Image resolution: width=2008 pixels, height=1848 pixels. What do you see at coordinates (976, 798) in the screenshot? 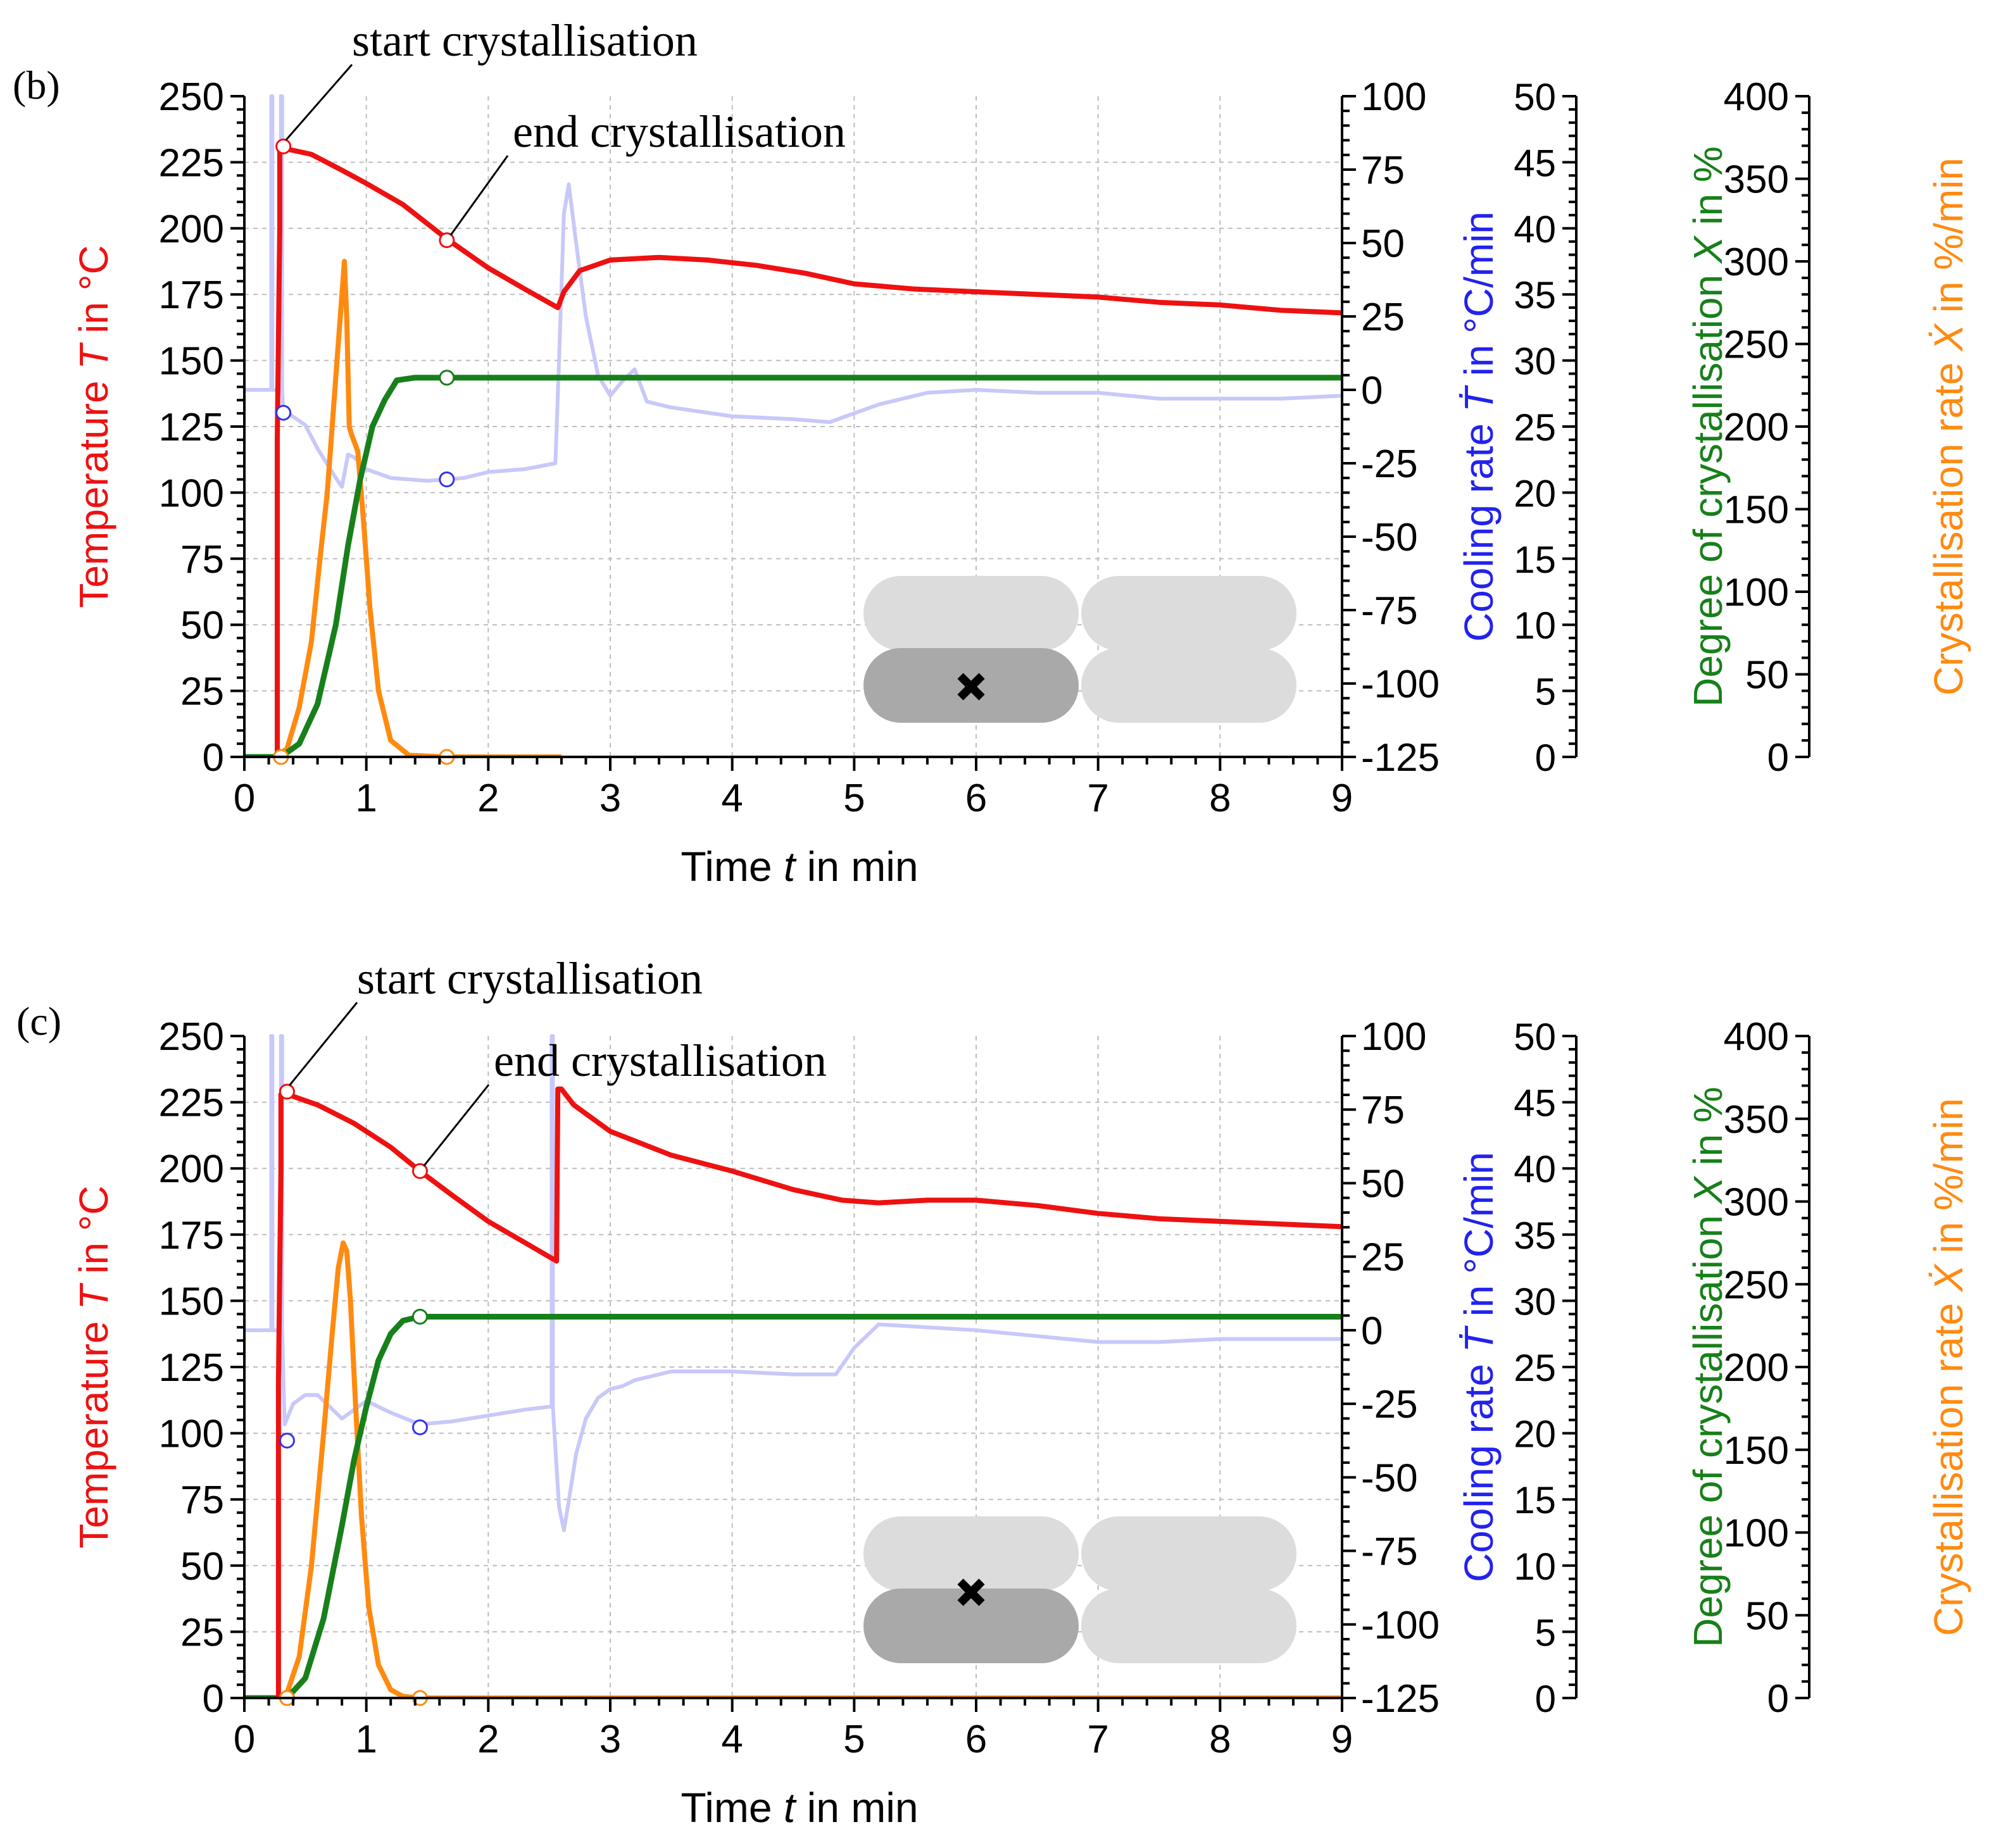
I see `x-tick-label: 6` at bounding box center [976, 798].